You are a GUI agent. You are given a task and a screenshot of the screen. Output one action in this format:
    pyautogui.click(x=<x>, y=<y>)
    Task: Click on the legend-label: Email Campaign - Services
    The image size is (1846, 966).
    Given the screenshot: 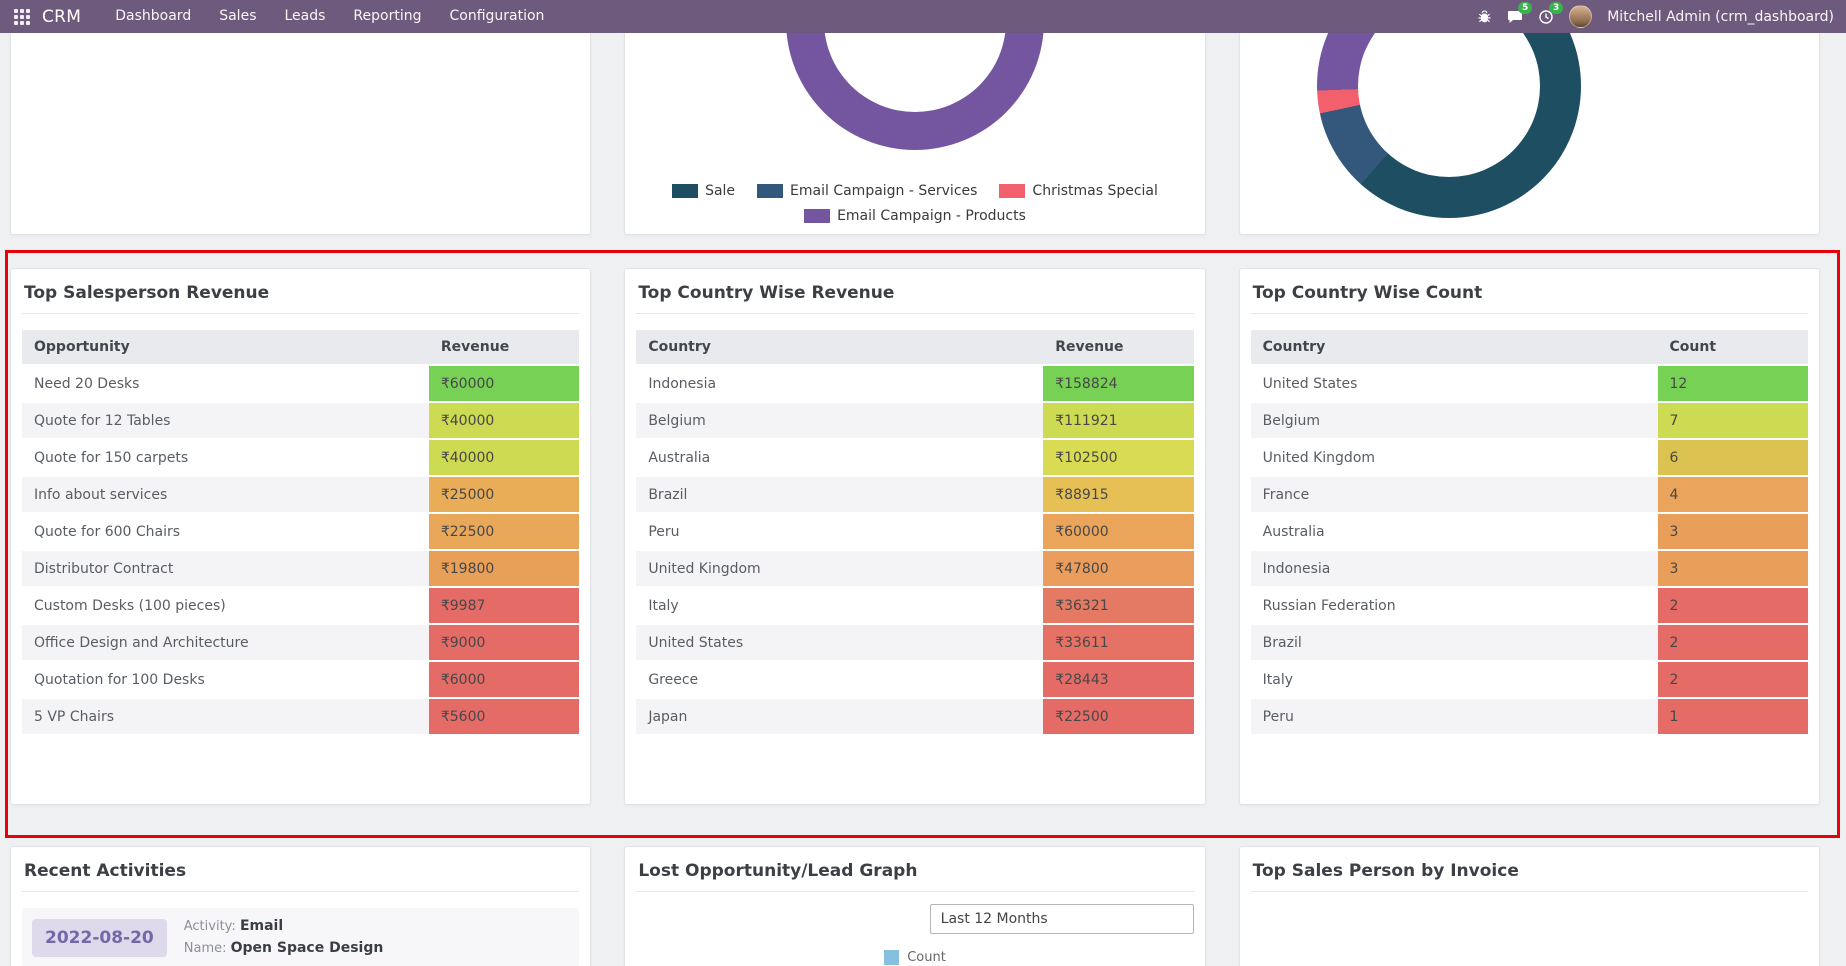 What is the action you would take?
    pyautogui.click(x=884, y=191)
    